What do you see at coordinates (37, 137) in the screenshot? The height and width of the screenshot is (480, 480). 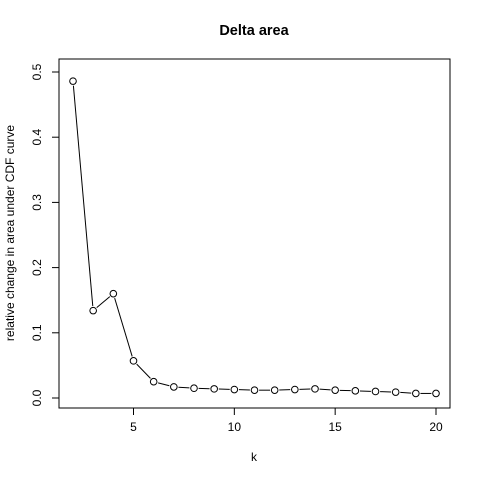 I see `y-tick-label: 0.4` at bounding box center [37, 137].